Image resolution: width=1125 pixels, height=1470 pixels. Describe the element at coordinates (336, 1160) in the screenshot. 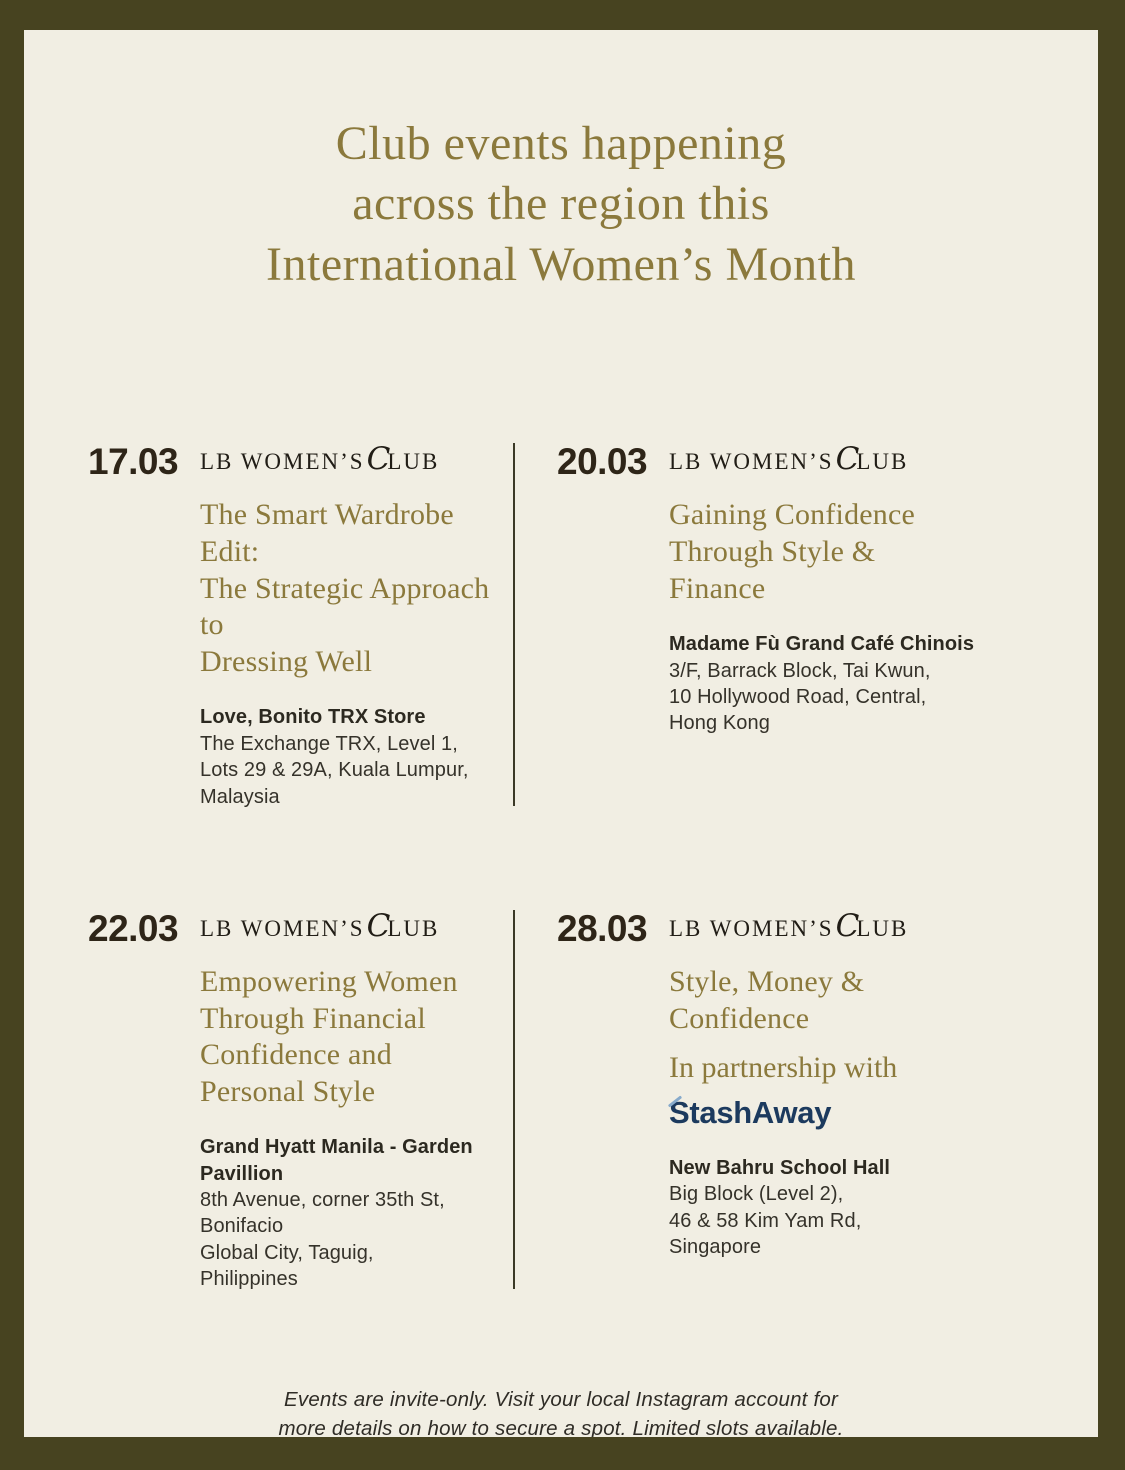

I see `venue-name: Grand Hyatt Manila - Garden Pavillion` at that location.